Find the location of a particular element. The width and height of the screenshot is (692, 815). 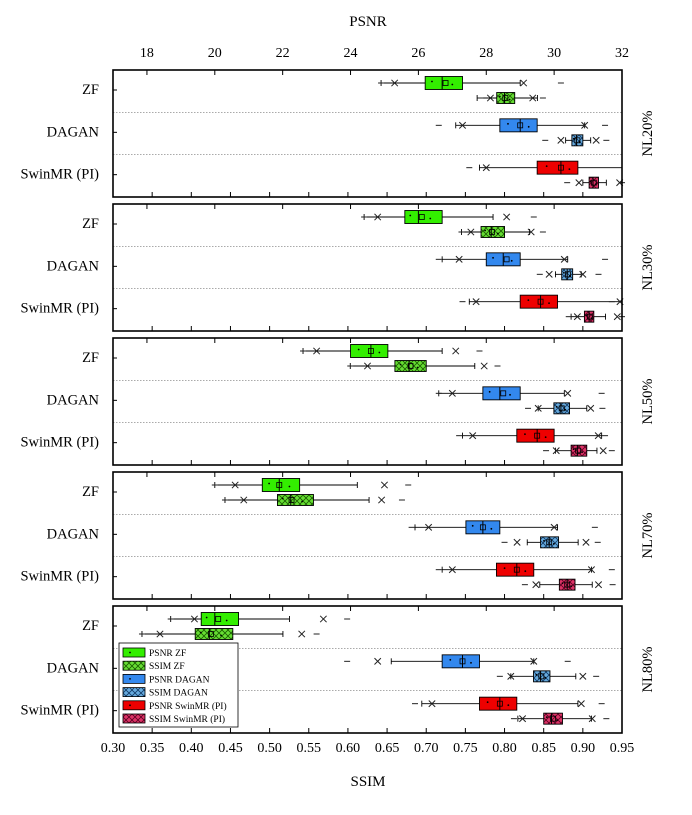

panel-2-dagan-psnr-box is located at coordinates (501, 393).